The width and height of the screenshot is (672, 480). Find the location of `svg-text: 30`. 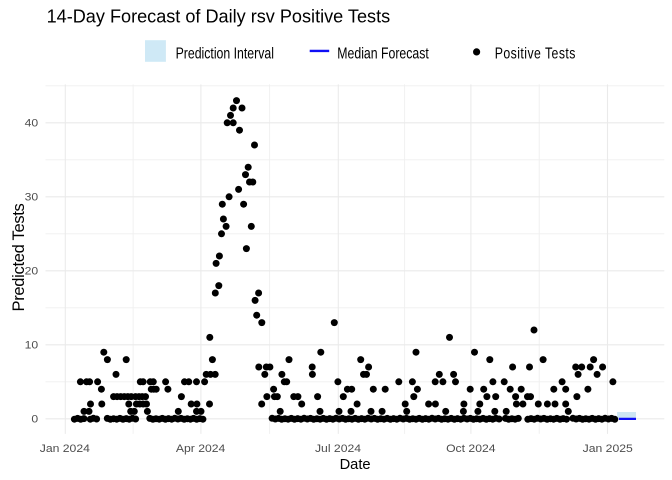

svg-text: 30 is located at coordinates (32, 197).